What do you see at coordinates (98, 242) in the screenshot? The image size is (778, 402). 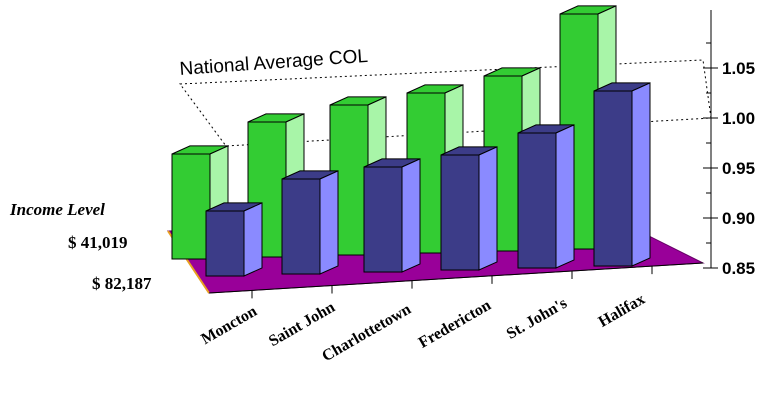 I see `series-label-back: $ 41,019` at bounding box center [98, 242].